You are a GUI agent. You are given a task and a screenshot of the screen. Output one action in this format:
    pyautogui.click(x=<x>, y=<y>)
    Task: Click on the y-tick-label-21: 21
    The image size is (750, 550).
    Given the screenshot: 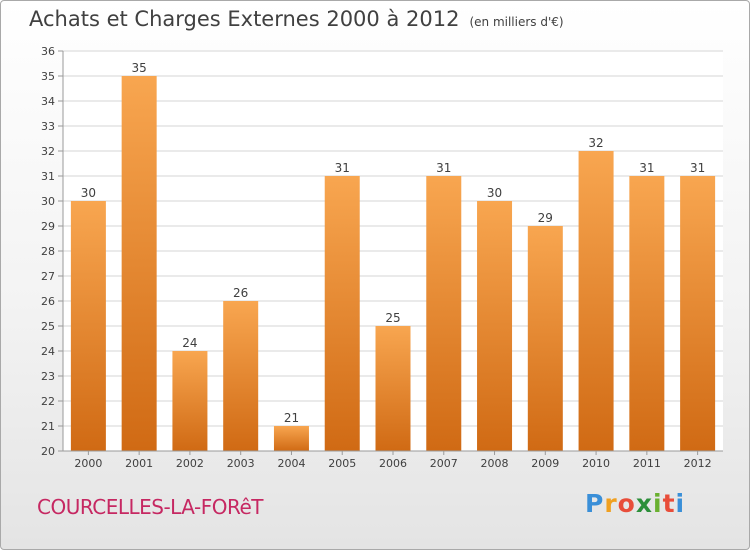 What is the action you would take?
    pyautogui.click(x=48, y=426)
    